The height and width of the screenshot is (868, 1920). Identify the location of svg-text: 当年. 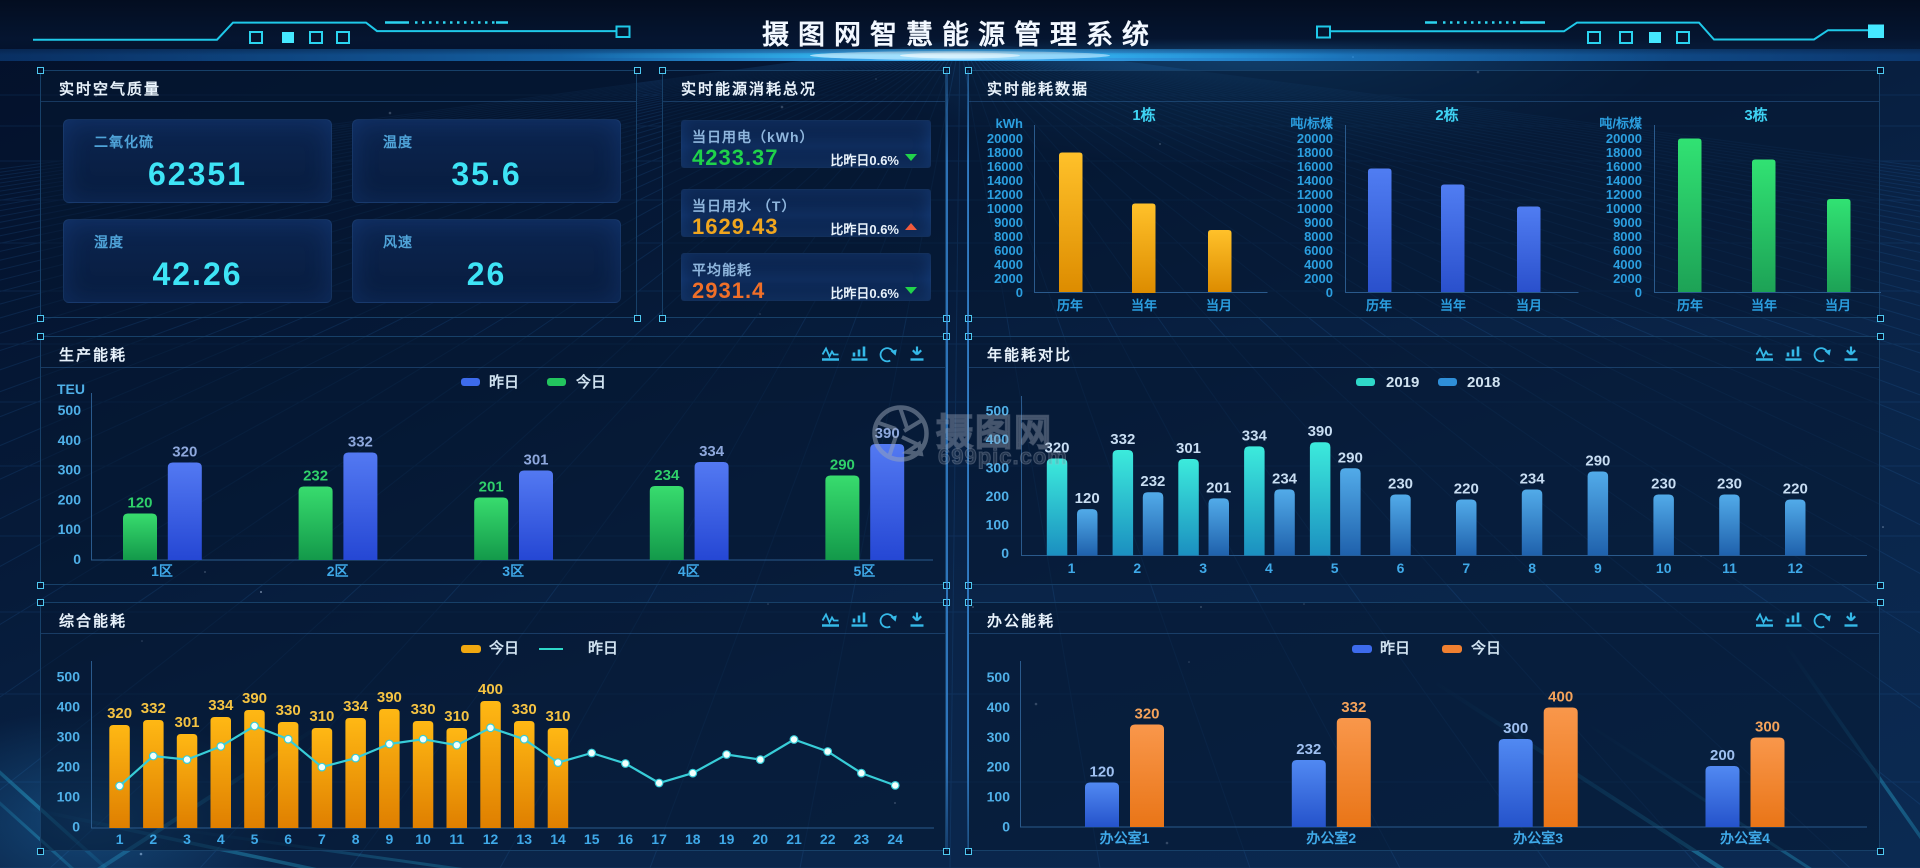
(1764, 305).